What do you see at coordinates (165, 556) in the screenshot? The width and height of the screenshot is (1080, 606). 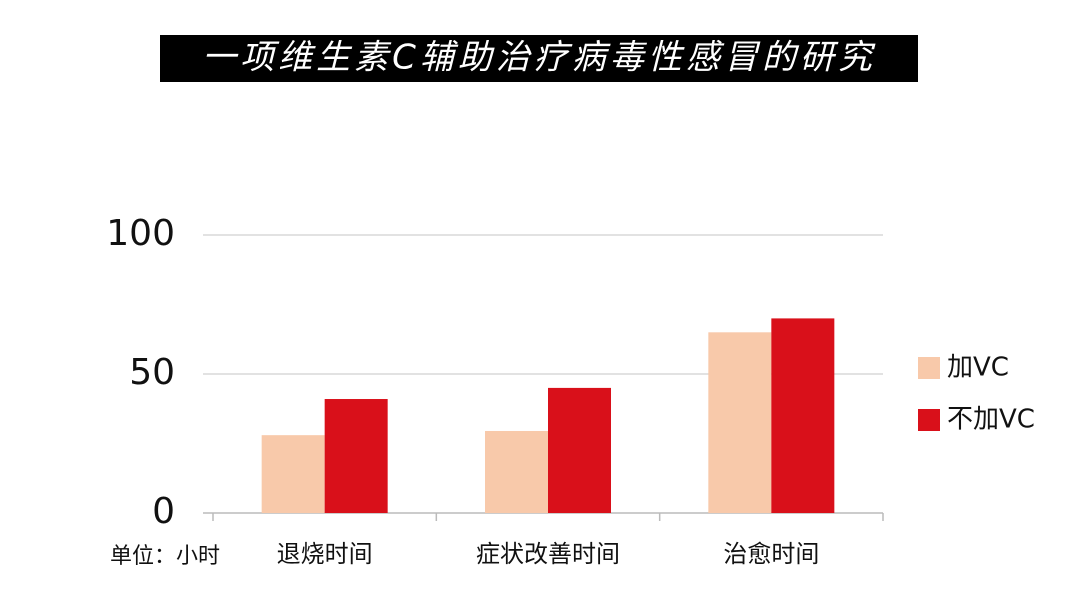 I see `unit-label: 单位：小时` at bounding box center [165, 556].